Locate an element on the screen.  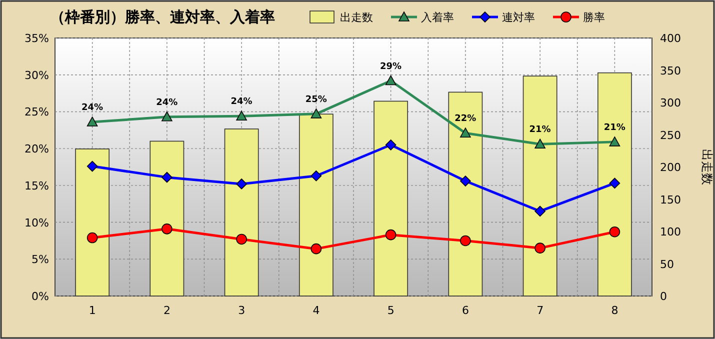
y-tick-label: 15% is located at coordinates (36, 185).